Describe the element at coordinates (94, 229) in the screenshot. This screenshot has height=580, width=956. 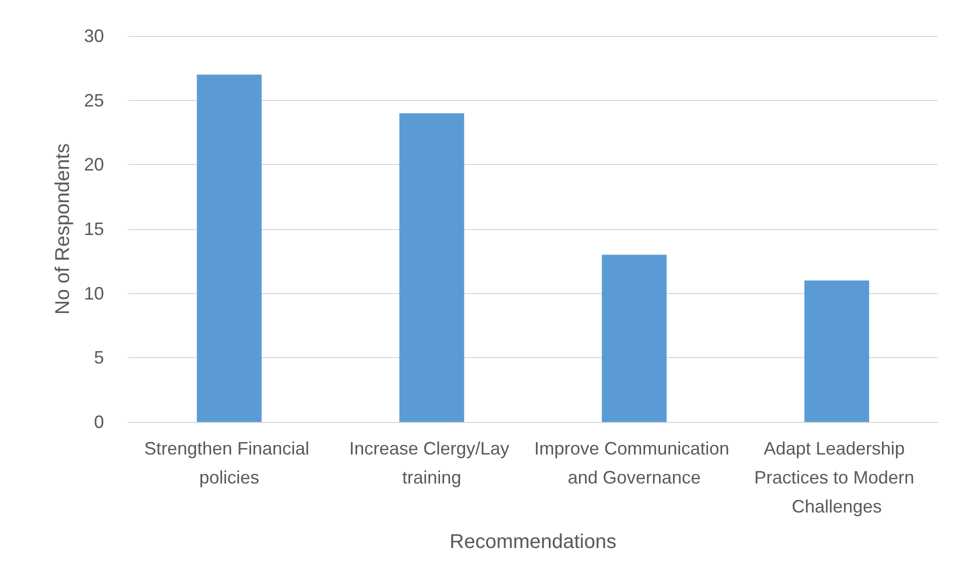
I see `y-tick-label: 15` at that location.